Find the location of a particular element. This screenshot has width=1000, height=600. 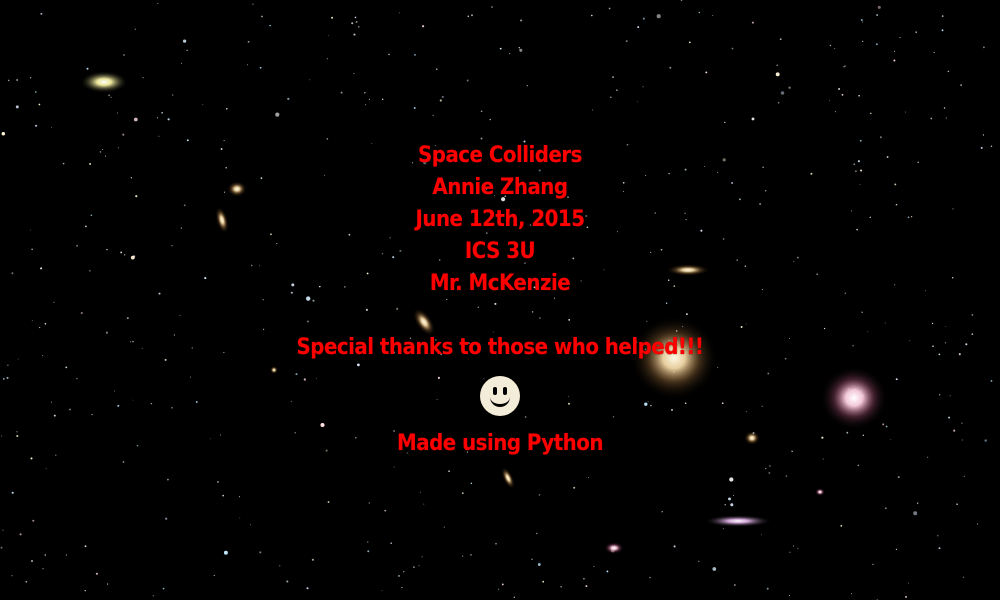

author-name: Annie Zhang is located at coordinates (500, 187).